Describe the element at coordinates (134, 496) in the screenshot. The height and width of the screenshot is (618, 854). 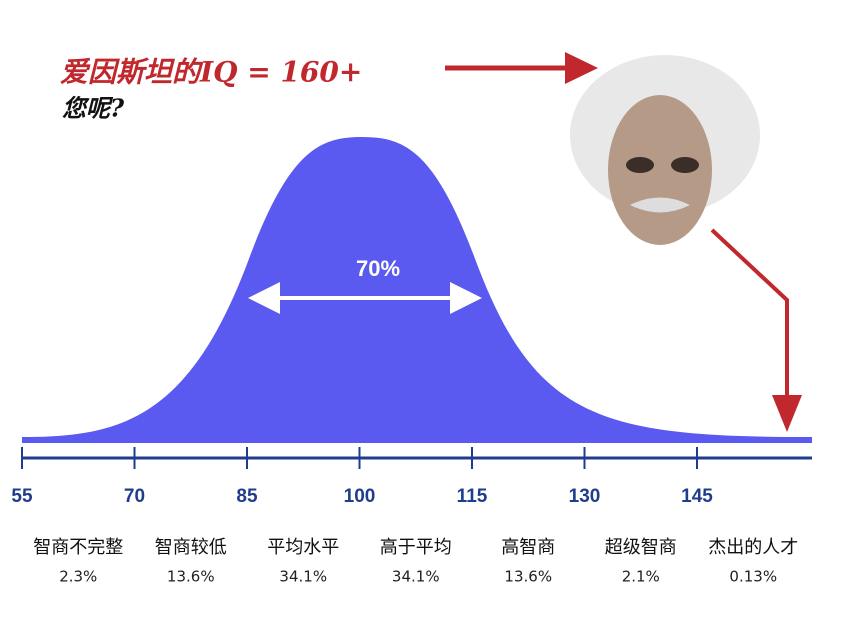
I see `x-tick-label: 70` at that location.